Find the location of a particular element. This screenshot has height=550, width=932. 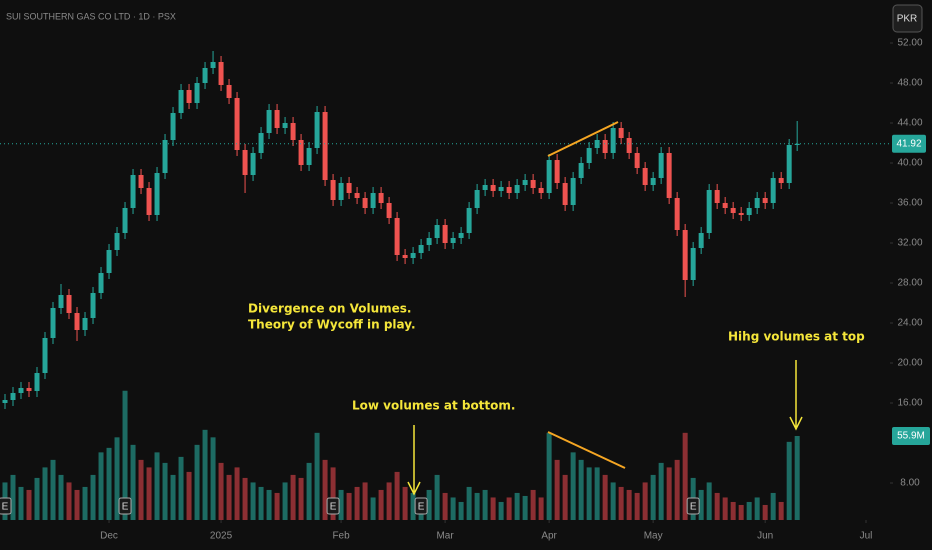

x-tick-label: Mar is located at coordinates (445, 536).